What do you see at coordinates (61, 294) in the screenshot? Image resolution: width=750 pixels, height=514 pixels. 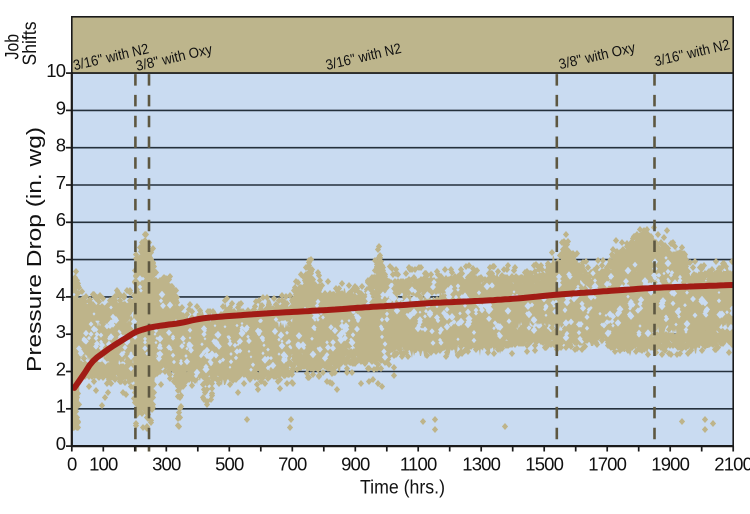 I see `svg-text: 4` at bounding box center [61, 294].